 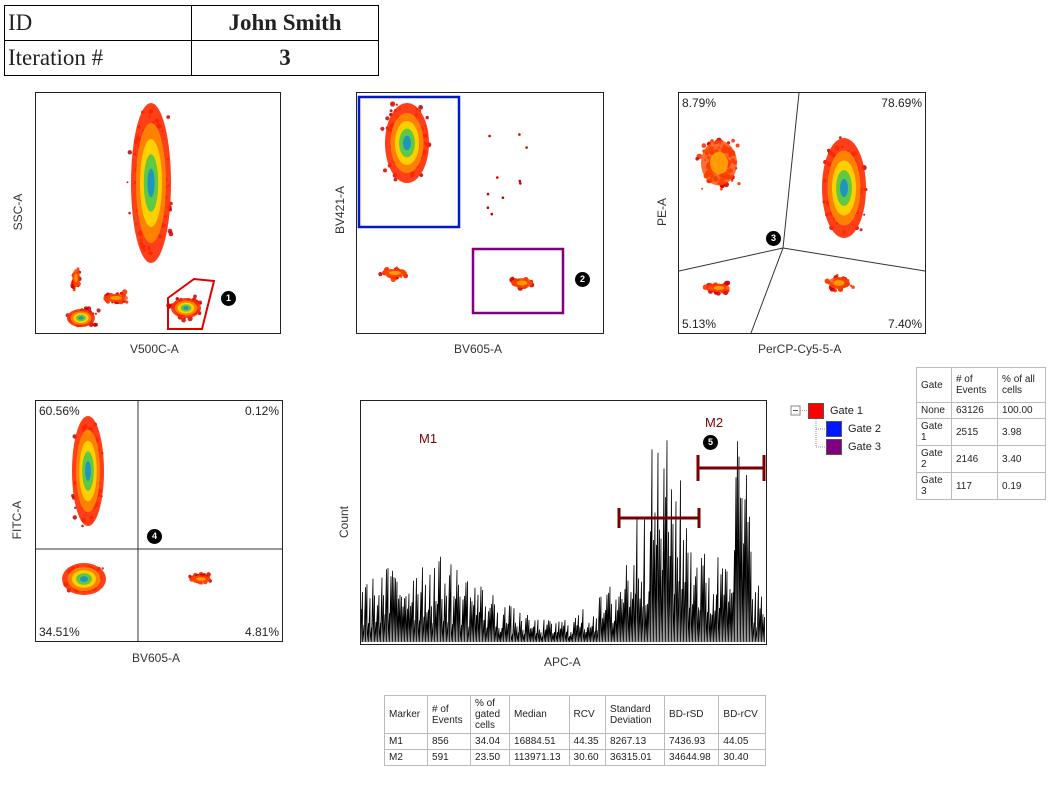 What do you see at coordinates (731, 259) in the screenshot?
I see `plot3-quad-line-left` at bounding box center [731, 259].